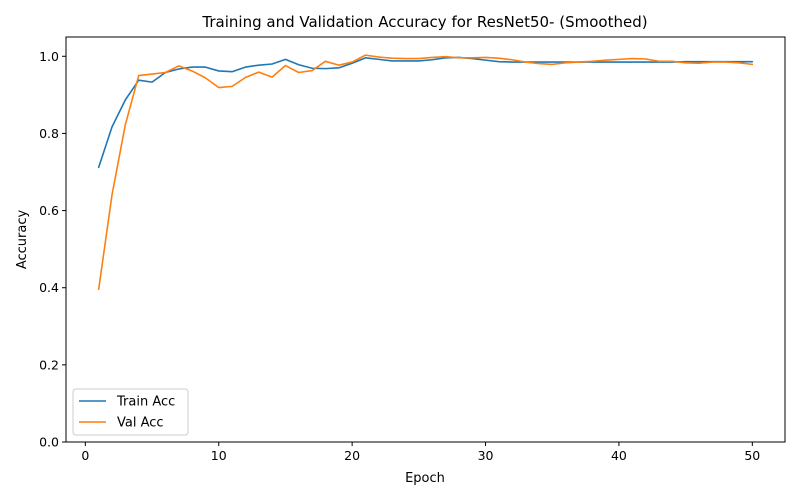  I want to click on x-tick-label: 20, so click(352, 455).